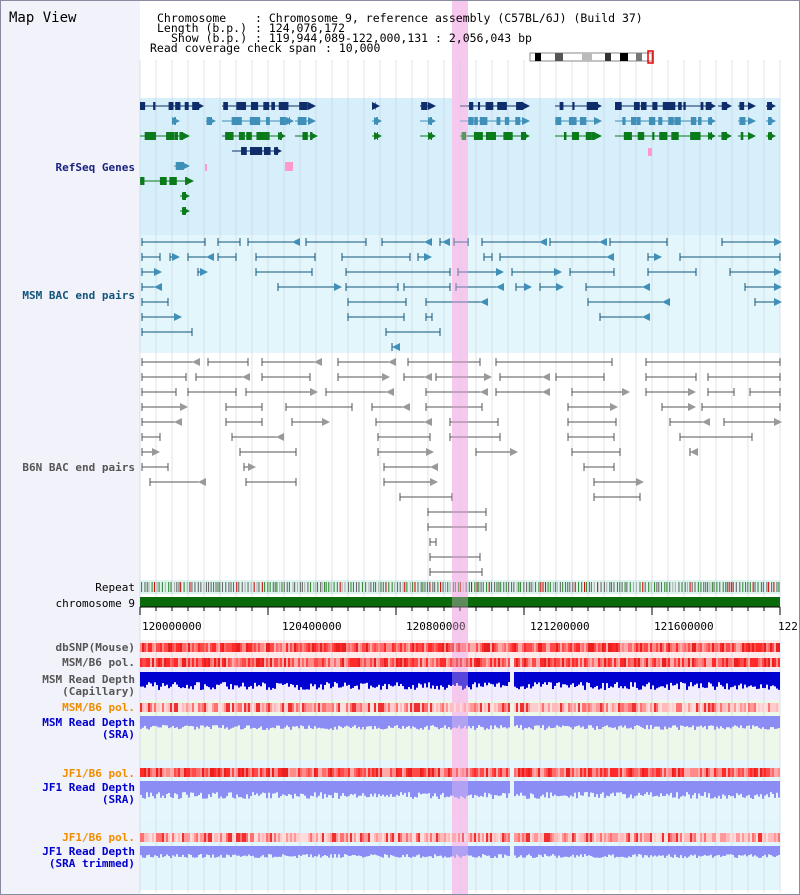 This screenshot has width=800, height=895. What do you see at coordinates (88, 722) in the screenshot?
I see `track-label-msm-depth-sra: MSM Read Depth` at bounding box center [88, 722].